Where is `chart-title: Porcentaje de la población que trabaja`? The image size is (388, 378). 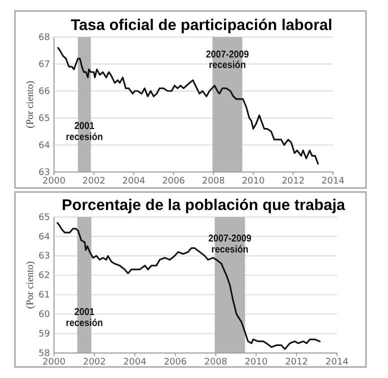 chart-title: Porcentaje de la población que trabaja is located at coordinates (204, 205).